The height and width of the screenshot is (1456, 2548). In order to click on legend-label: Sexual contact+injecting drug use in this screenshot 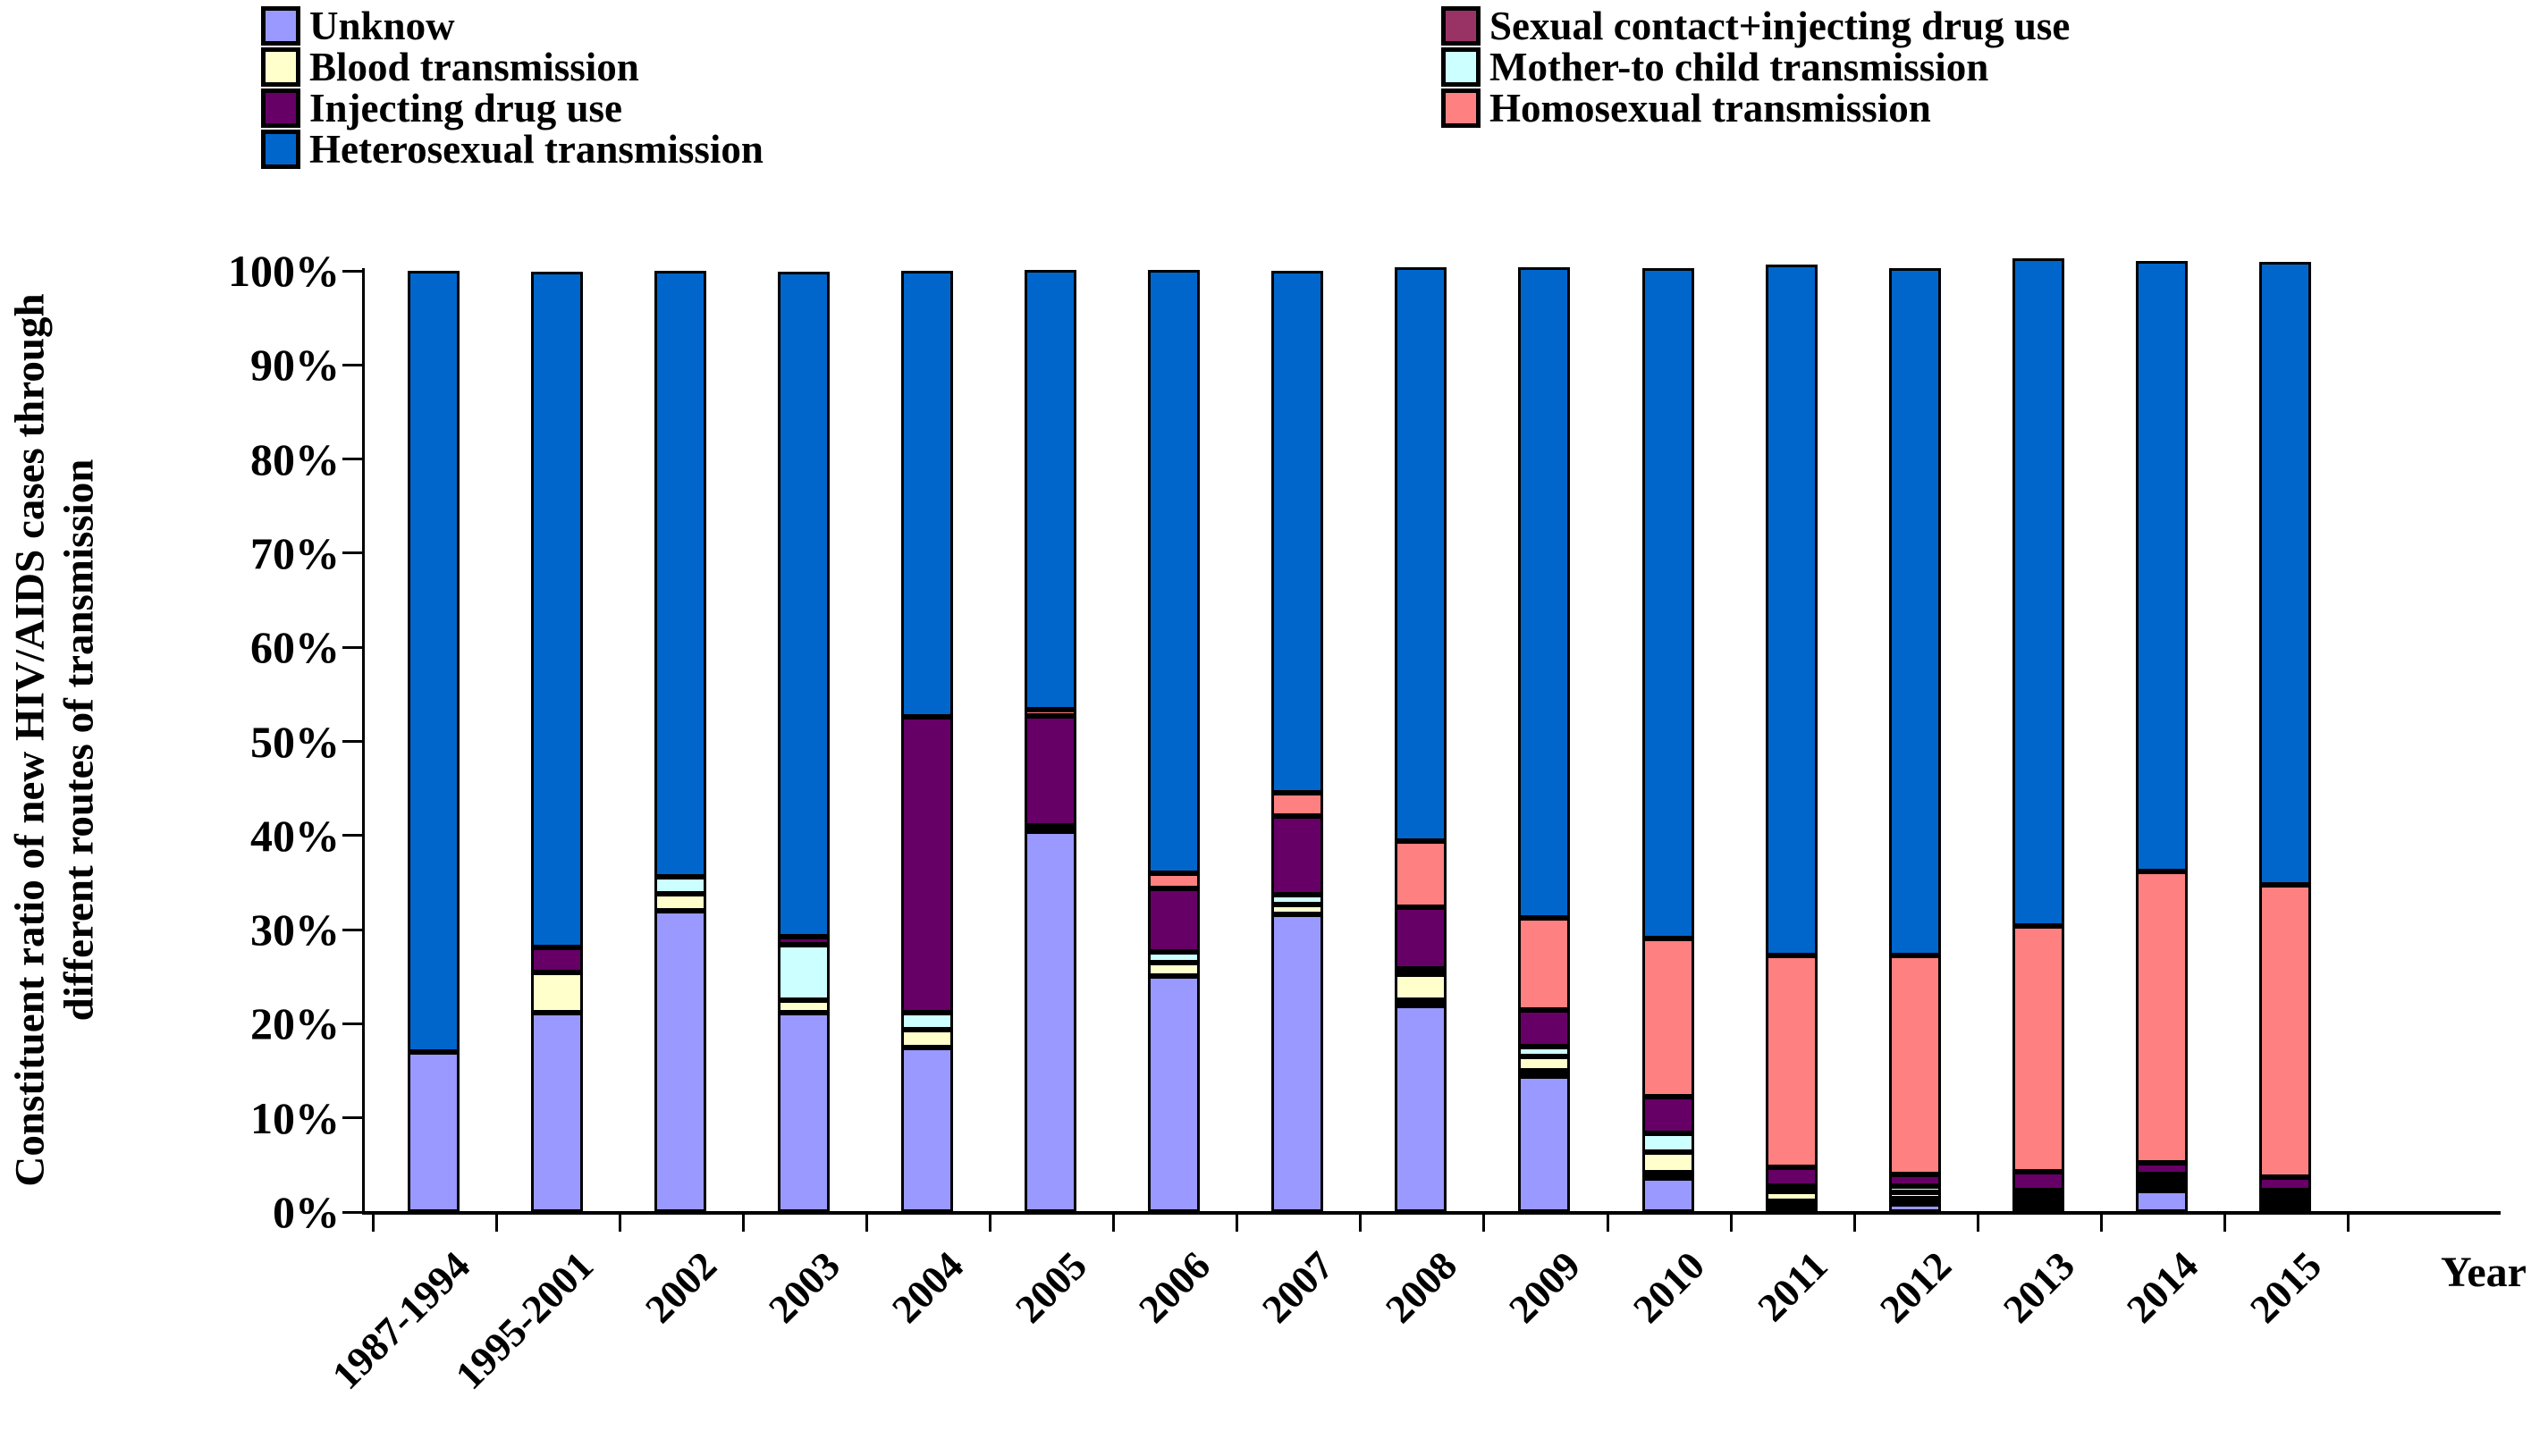, I will do `click(1780, 26)`.